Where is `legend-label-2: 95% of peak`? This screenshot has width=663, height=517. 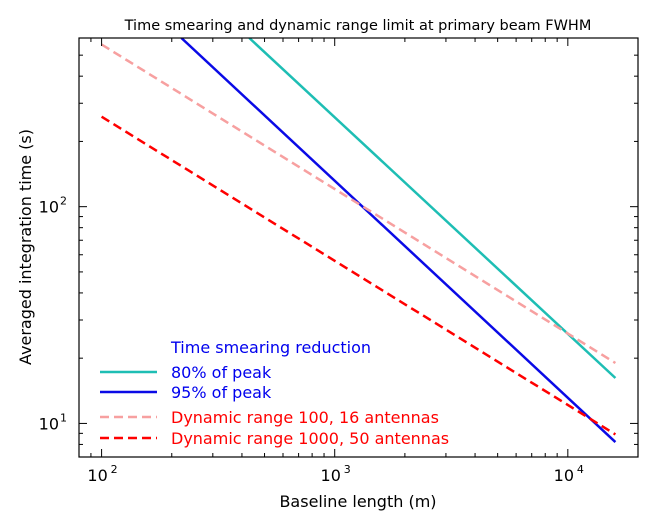 legend-label-2: 95% of peak is located at coordinates (221, 392).